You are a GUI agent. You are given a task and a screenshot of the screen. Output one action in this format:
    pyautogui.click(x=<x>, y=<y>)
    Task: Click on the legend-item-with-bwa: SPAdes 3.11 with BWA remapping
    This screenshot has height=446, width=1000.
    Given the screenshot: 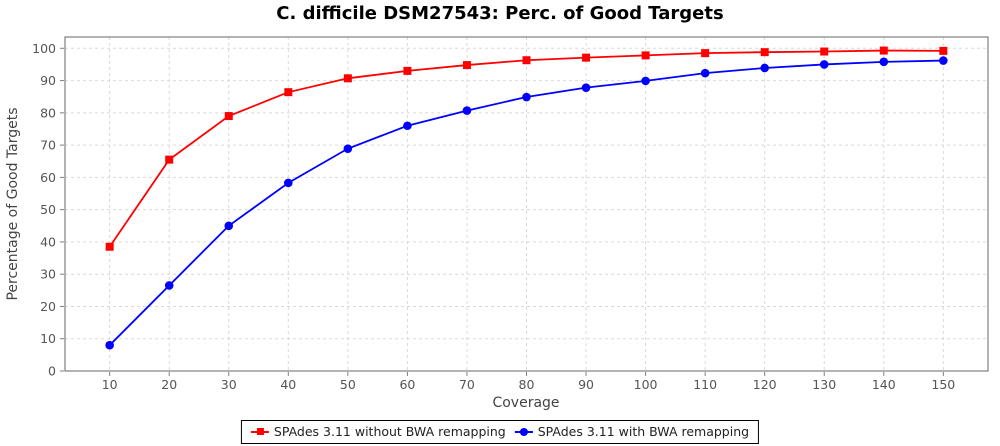 What is the action you would take?
    pyautogui.click(x=632, y=431)
    